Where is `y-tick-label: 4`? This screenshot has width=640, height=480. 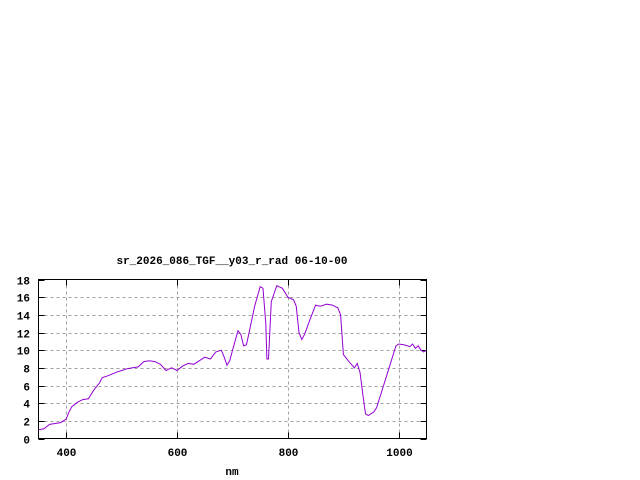 y-tick-label: 4 is located at coordinates (26, 406).